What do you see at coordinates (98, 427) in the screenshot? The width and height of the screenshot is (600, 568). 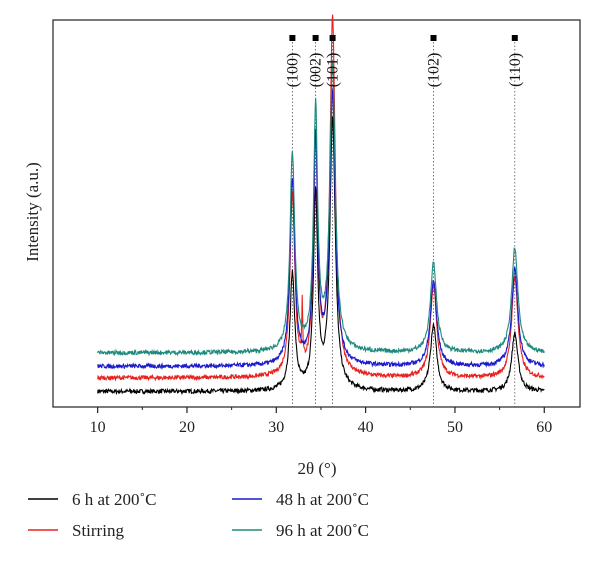 I see `x-tick-label: 10` at bounding box center [98, 427].